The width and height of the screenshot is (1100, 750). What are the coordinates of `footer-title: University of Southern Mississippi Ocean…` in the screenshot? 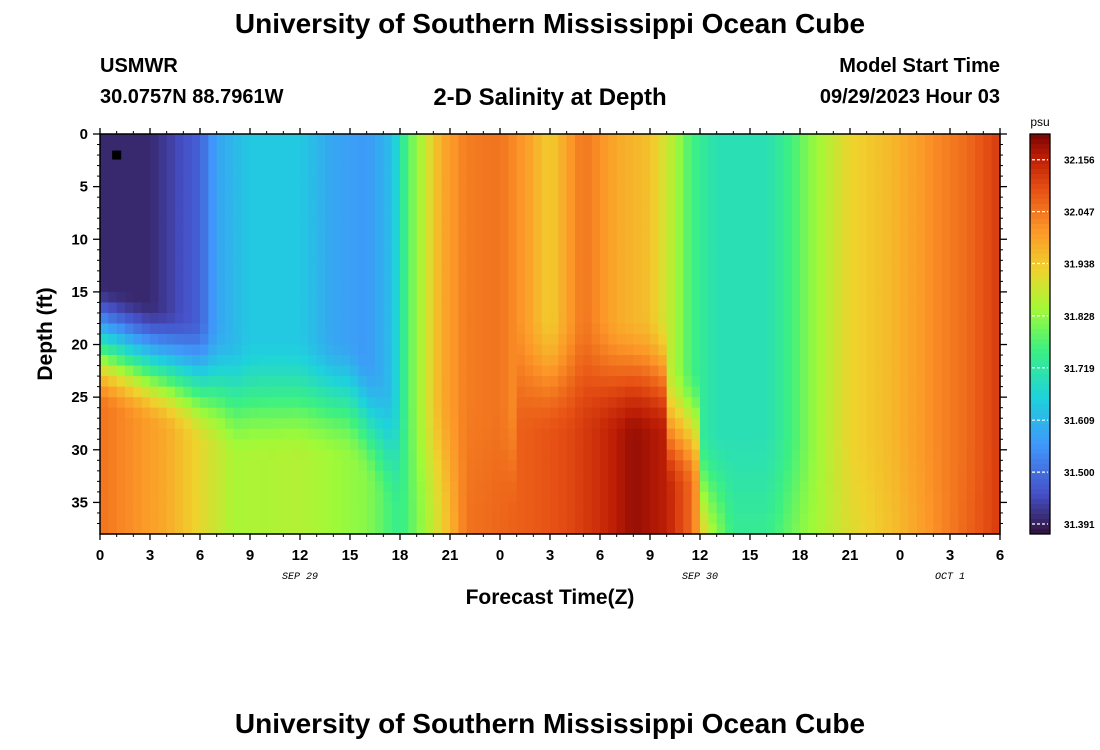 It's located at (550, 723).